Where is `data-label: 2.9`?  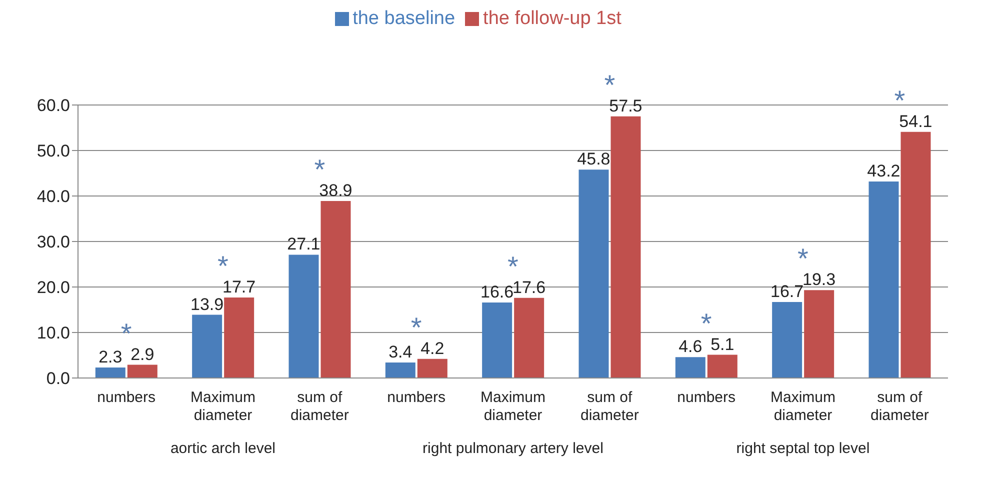
data-label: 2.9 is located at coordinates (142, 354).